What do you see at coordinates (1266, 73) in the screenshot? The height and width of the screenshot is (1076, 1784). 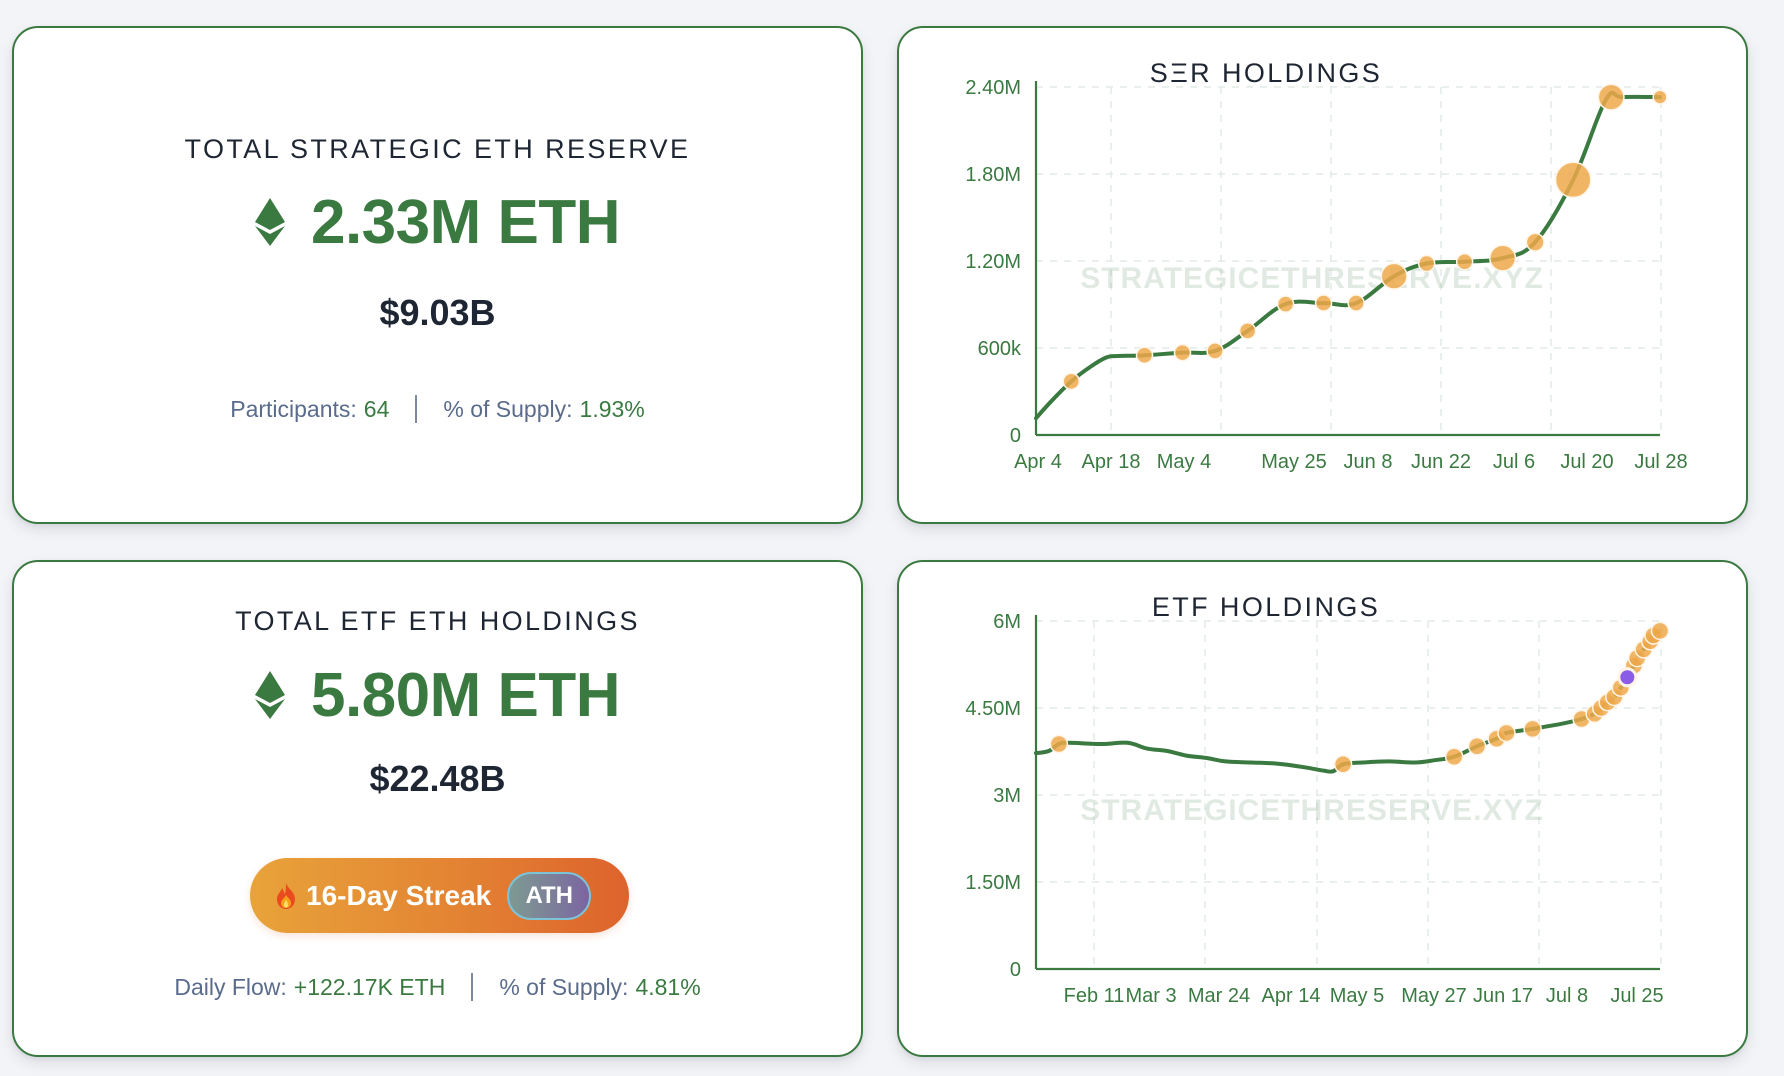 I see `chart-title: SΞR HOLDINGS` at bounding box center [1266, 73].